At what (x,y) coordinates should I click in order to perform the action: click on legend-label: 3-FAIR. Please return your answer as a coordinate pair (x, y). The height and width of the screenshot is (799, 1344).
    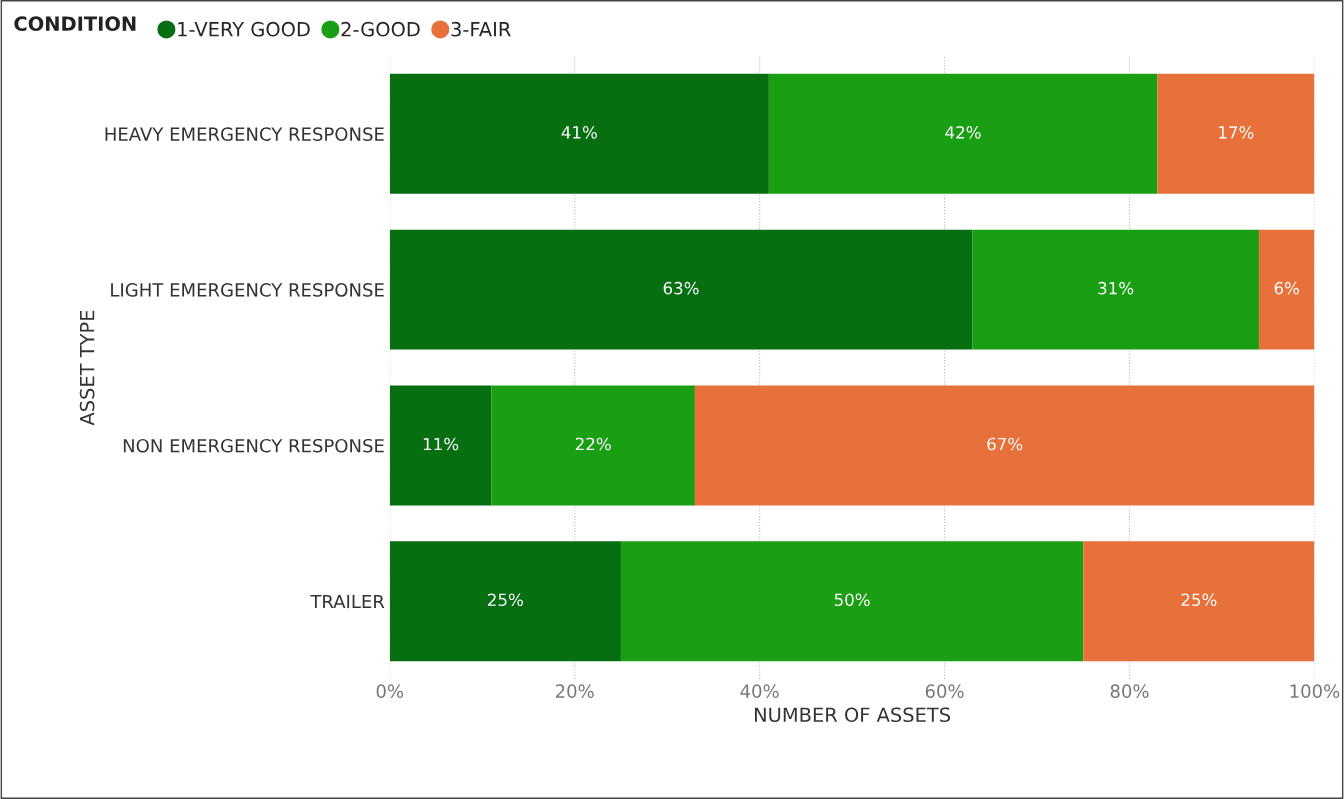
    Looking at the image, I should click on (481, 29).